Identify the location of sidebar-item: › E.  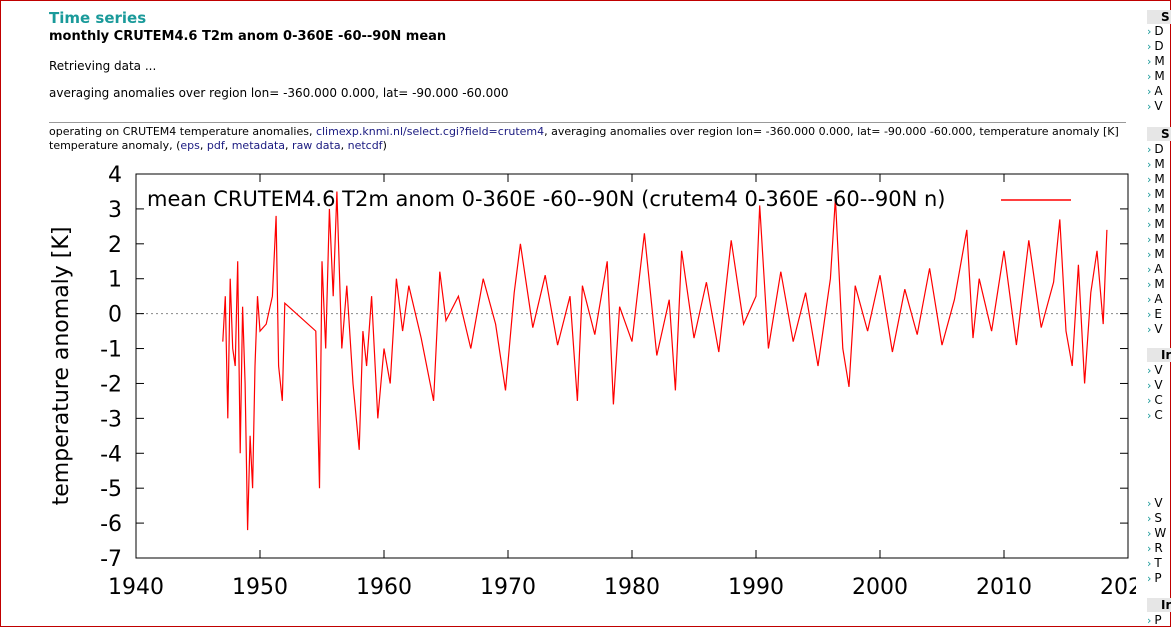
(1154, 314).